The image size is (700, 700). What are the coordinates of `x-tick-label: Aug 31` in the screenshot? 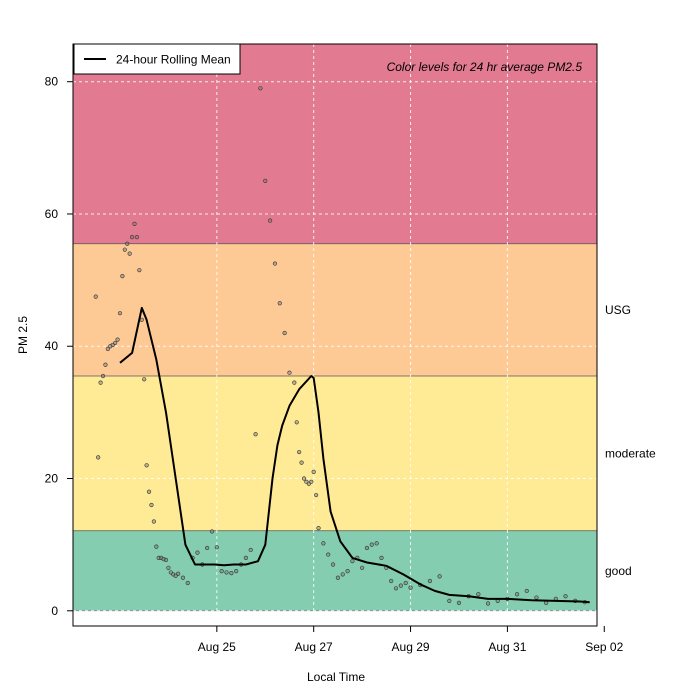 It's located at (507, 647).